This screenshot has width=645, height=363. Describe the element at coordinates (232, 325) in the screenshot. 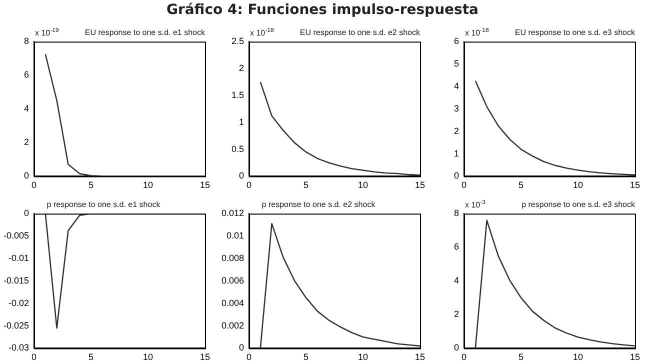

I see `y-tick-label: 0.002` at that location.